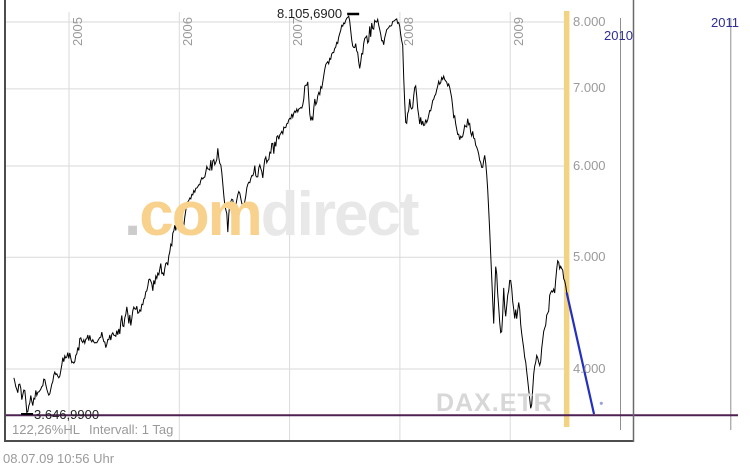  Describe the element at coordinates (46, 429) in the screenshot. I see `percent-hl-label: 122,26%HL` at that location.